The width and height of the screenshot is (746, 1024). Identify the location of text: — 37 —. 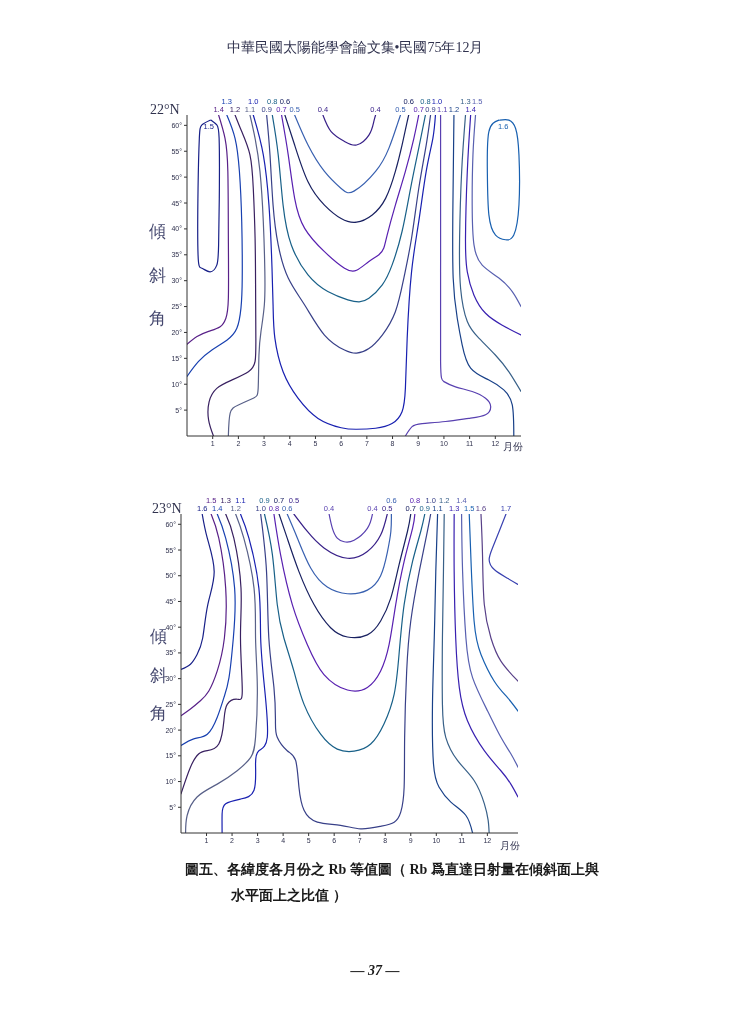
(375, 971).